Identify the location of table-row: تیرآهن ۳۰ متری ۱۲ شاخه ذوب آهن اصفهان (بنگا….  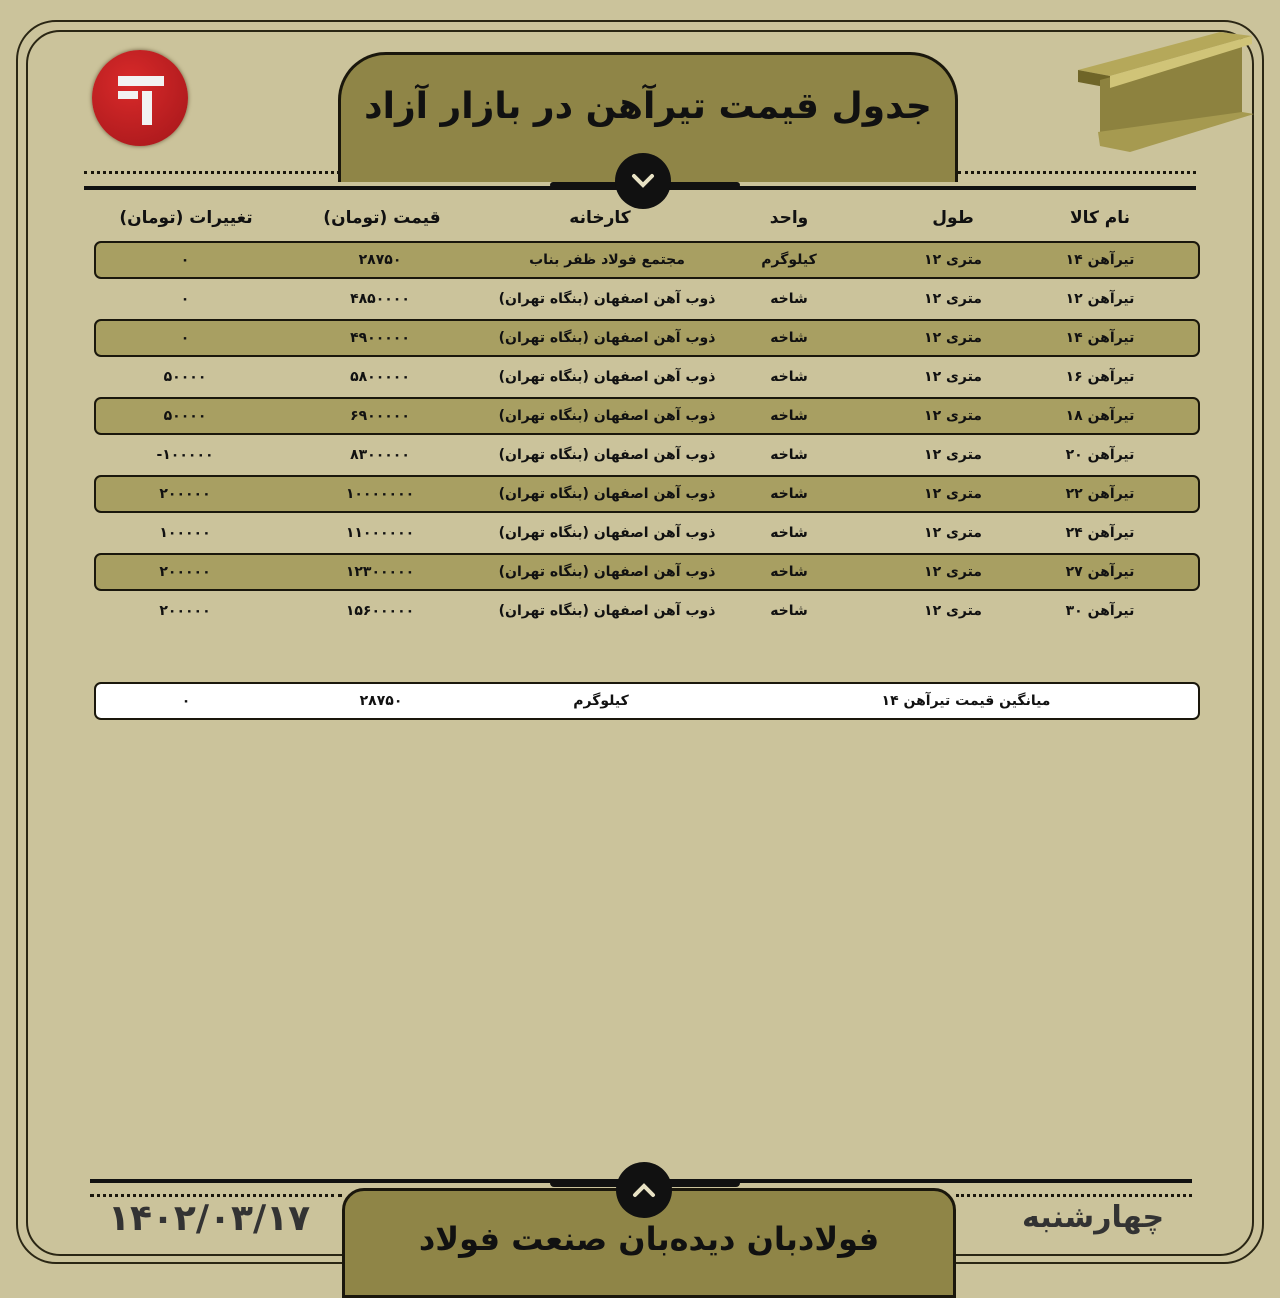
(647, 611).